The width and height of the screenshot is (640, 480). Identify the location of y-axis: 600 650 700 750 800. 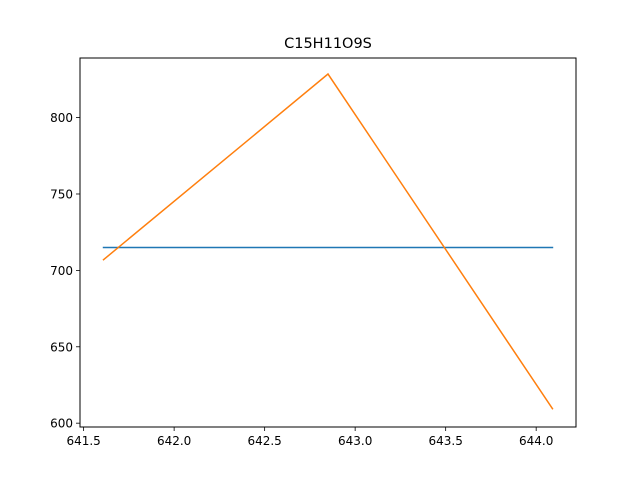
(65, 271).